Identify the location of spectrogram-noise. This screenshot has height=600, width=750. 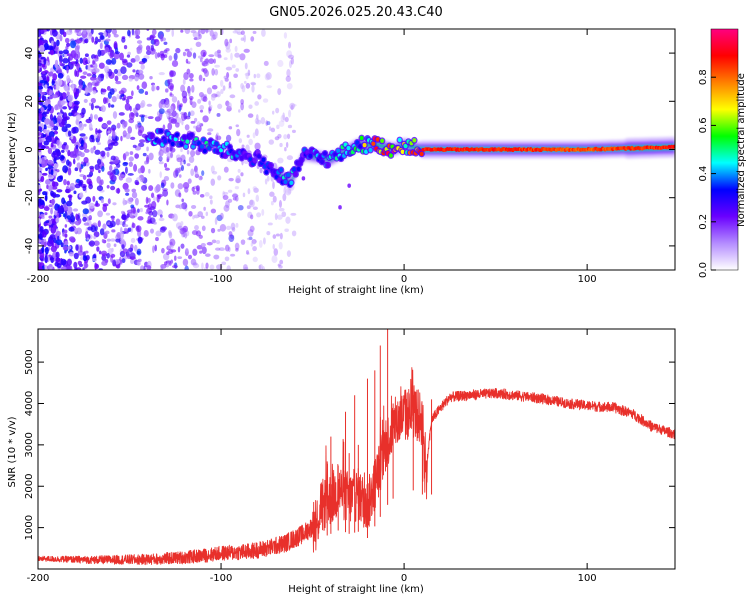
(167, 149).